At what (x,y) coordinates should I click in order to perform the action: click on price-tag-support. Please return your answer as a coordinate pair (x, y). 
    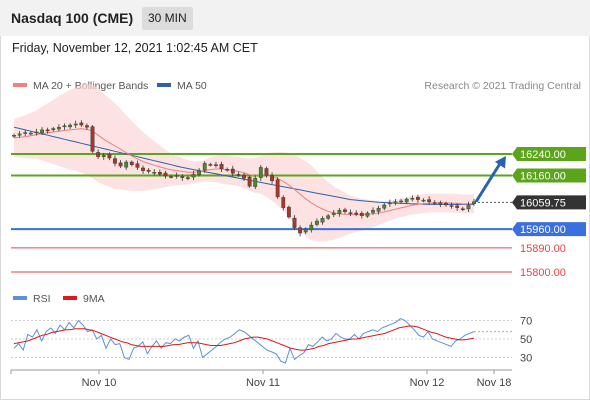
    Looking at the image, I should click on (549, 229).